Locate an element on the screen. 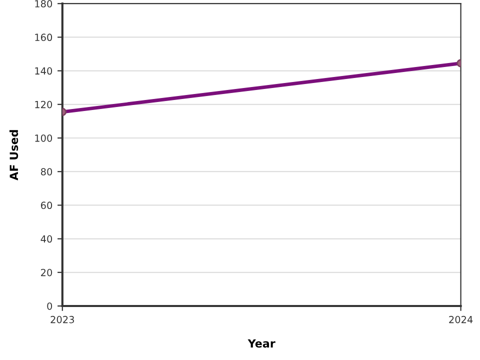 The width and height of the screenshot is (480, 360). x-tick-label: 2023 is located at coordinates (62, 320).